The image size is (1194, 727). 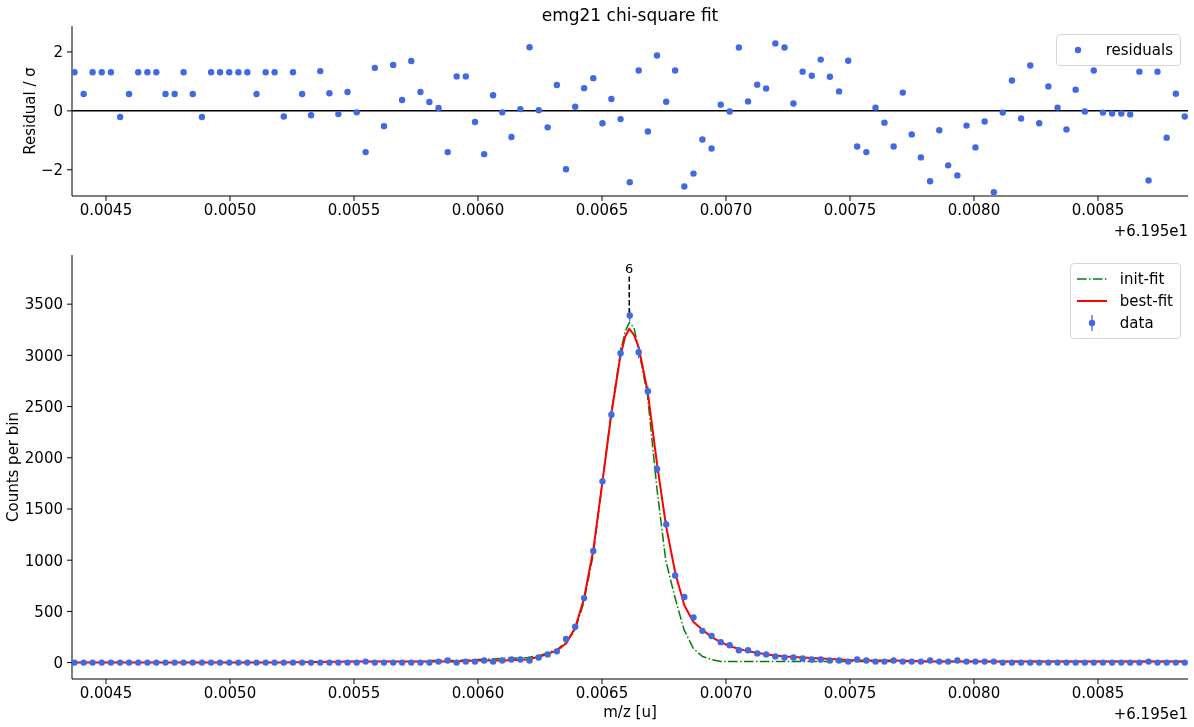 I want to click on y-tick-label: 500, so click(x=48, y=611).